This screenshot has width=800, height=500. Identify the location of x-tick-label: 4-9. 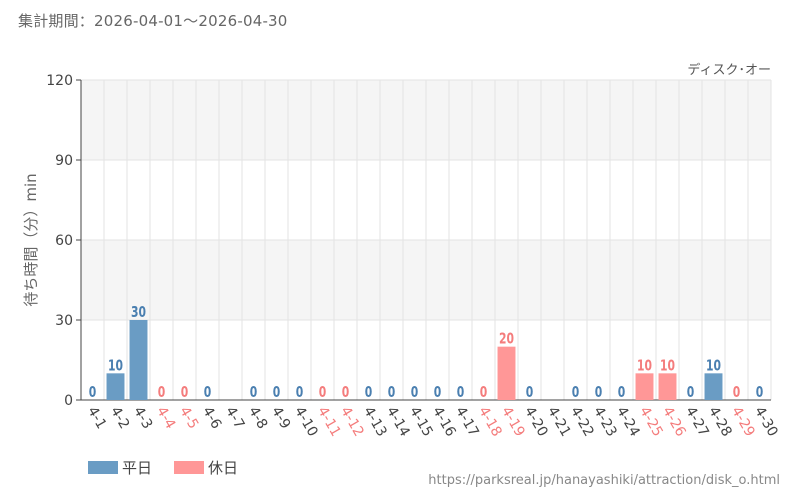
(280, 418).